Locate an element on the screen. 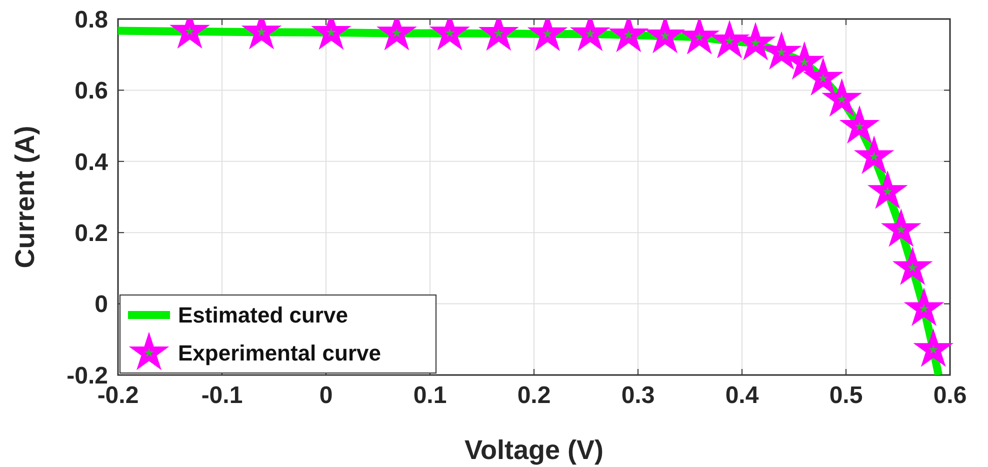 The height and width of the screenshot is (467, 988). y-tick-label: 0.6 is located at coordinates (91, 91).